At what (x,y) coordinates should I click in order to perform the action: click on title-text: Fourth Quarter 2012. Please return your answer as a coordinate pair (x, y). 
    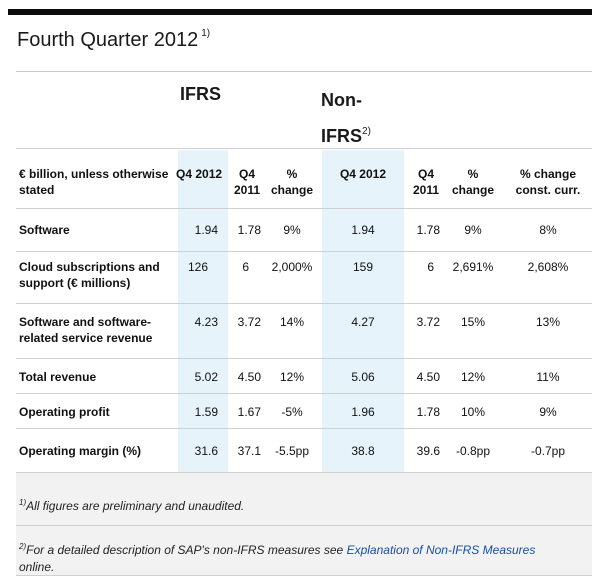
    Looking at the image, I should click on (108, 40).